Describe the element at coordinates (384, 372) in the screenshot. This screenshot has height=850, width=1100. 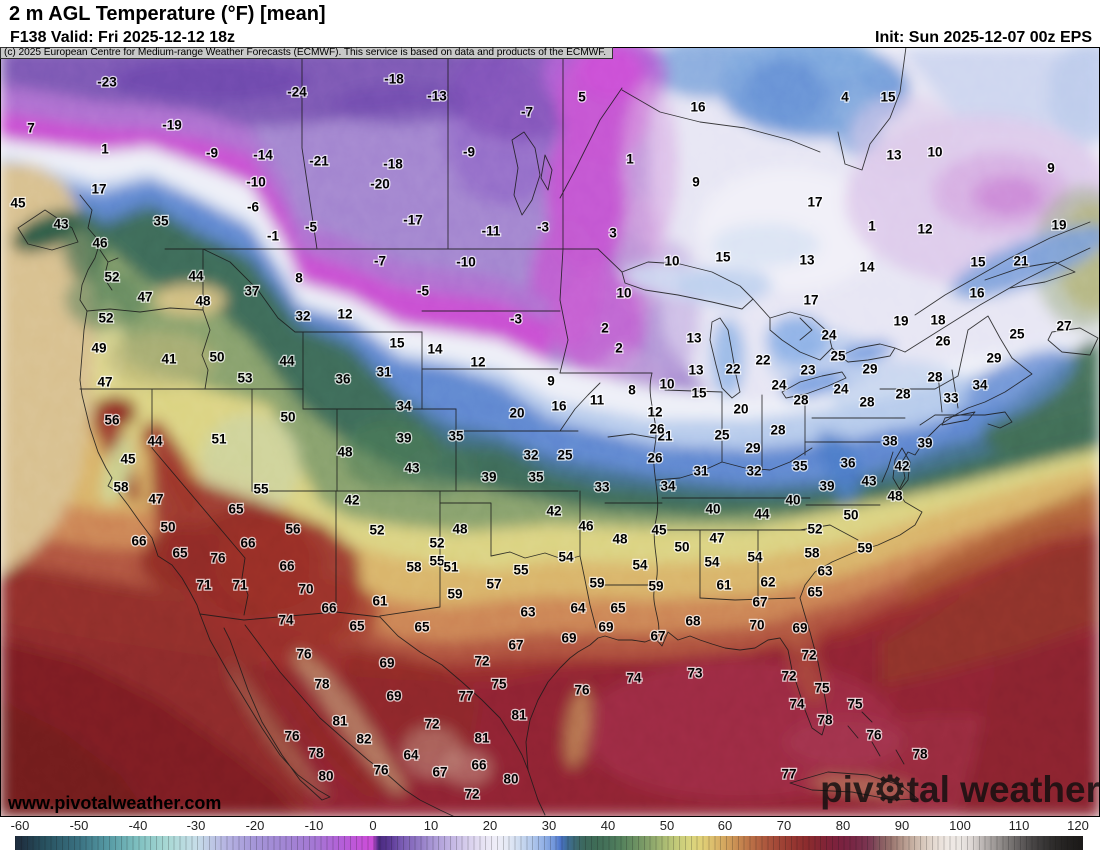
I see `svg-text: 31` at that location.